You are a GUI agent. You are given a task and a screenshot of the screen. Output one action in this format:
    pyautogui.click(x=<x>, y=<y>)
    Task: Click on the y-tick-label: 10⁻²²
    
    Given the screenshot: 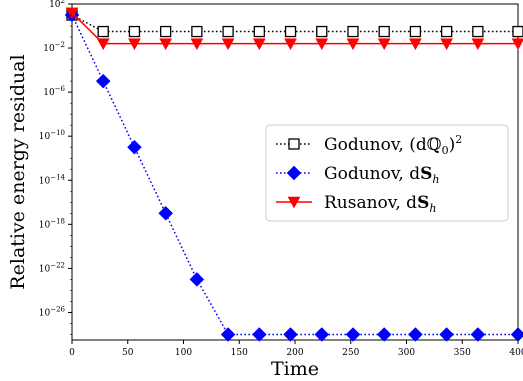 What is the action you would take?
    pyautogui.click(x=52, y=267)
    